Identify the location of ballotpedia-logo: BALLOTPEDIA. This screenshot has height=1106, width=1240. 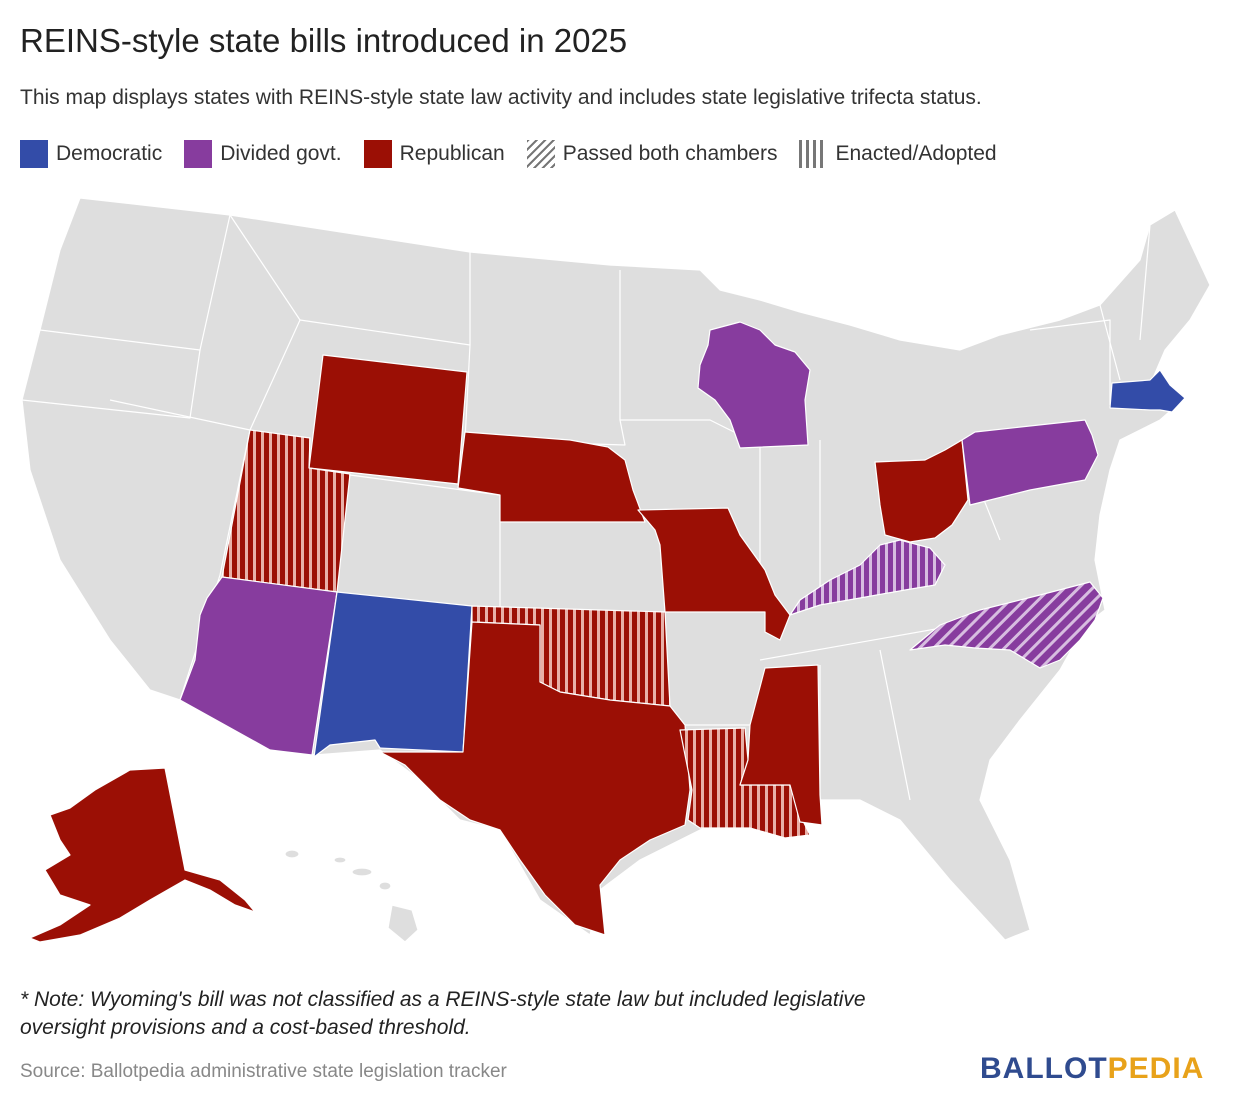
(1092, 1069).